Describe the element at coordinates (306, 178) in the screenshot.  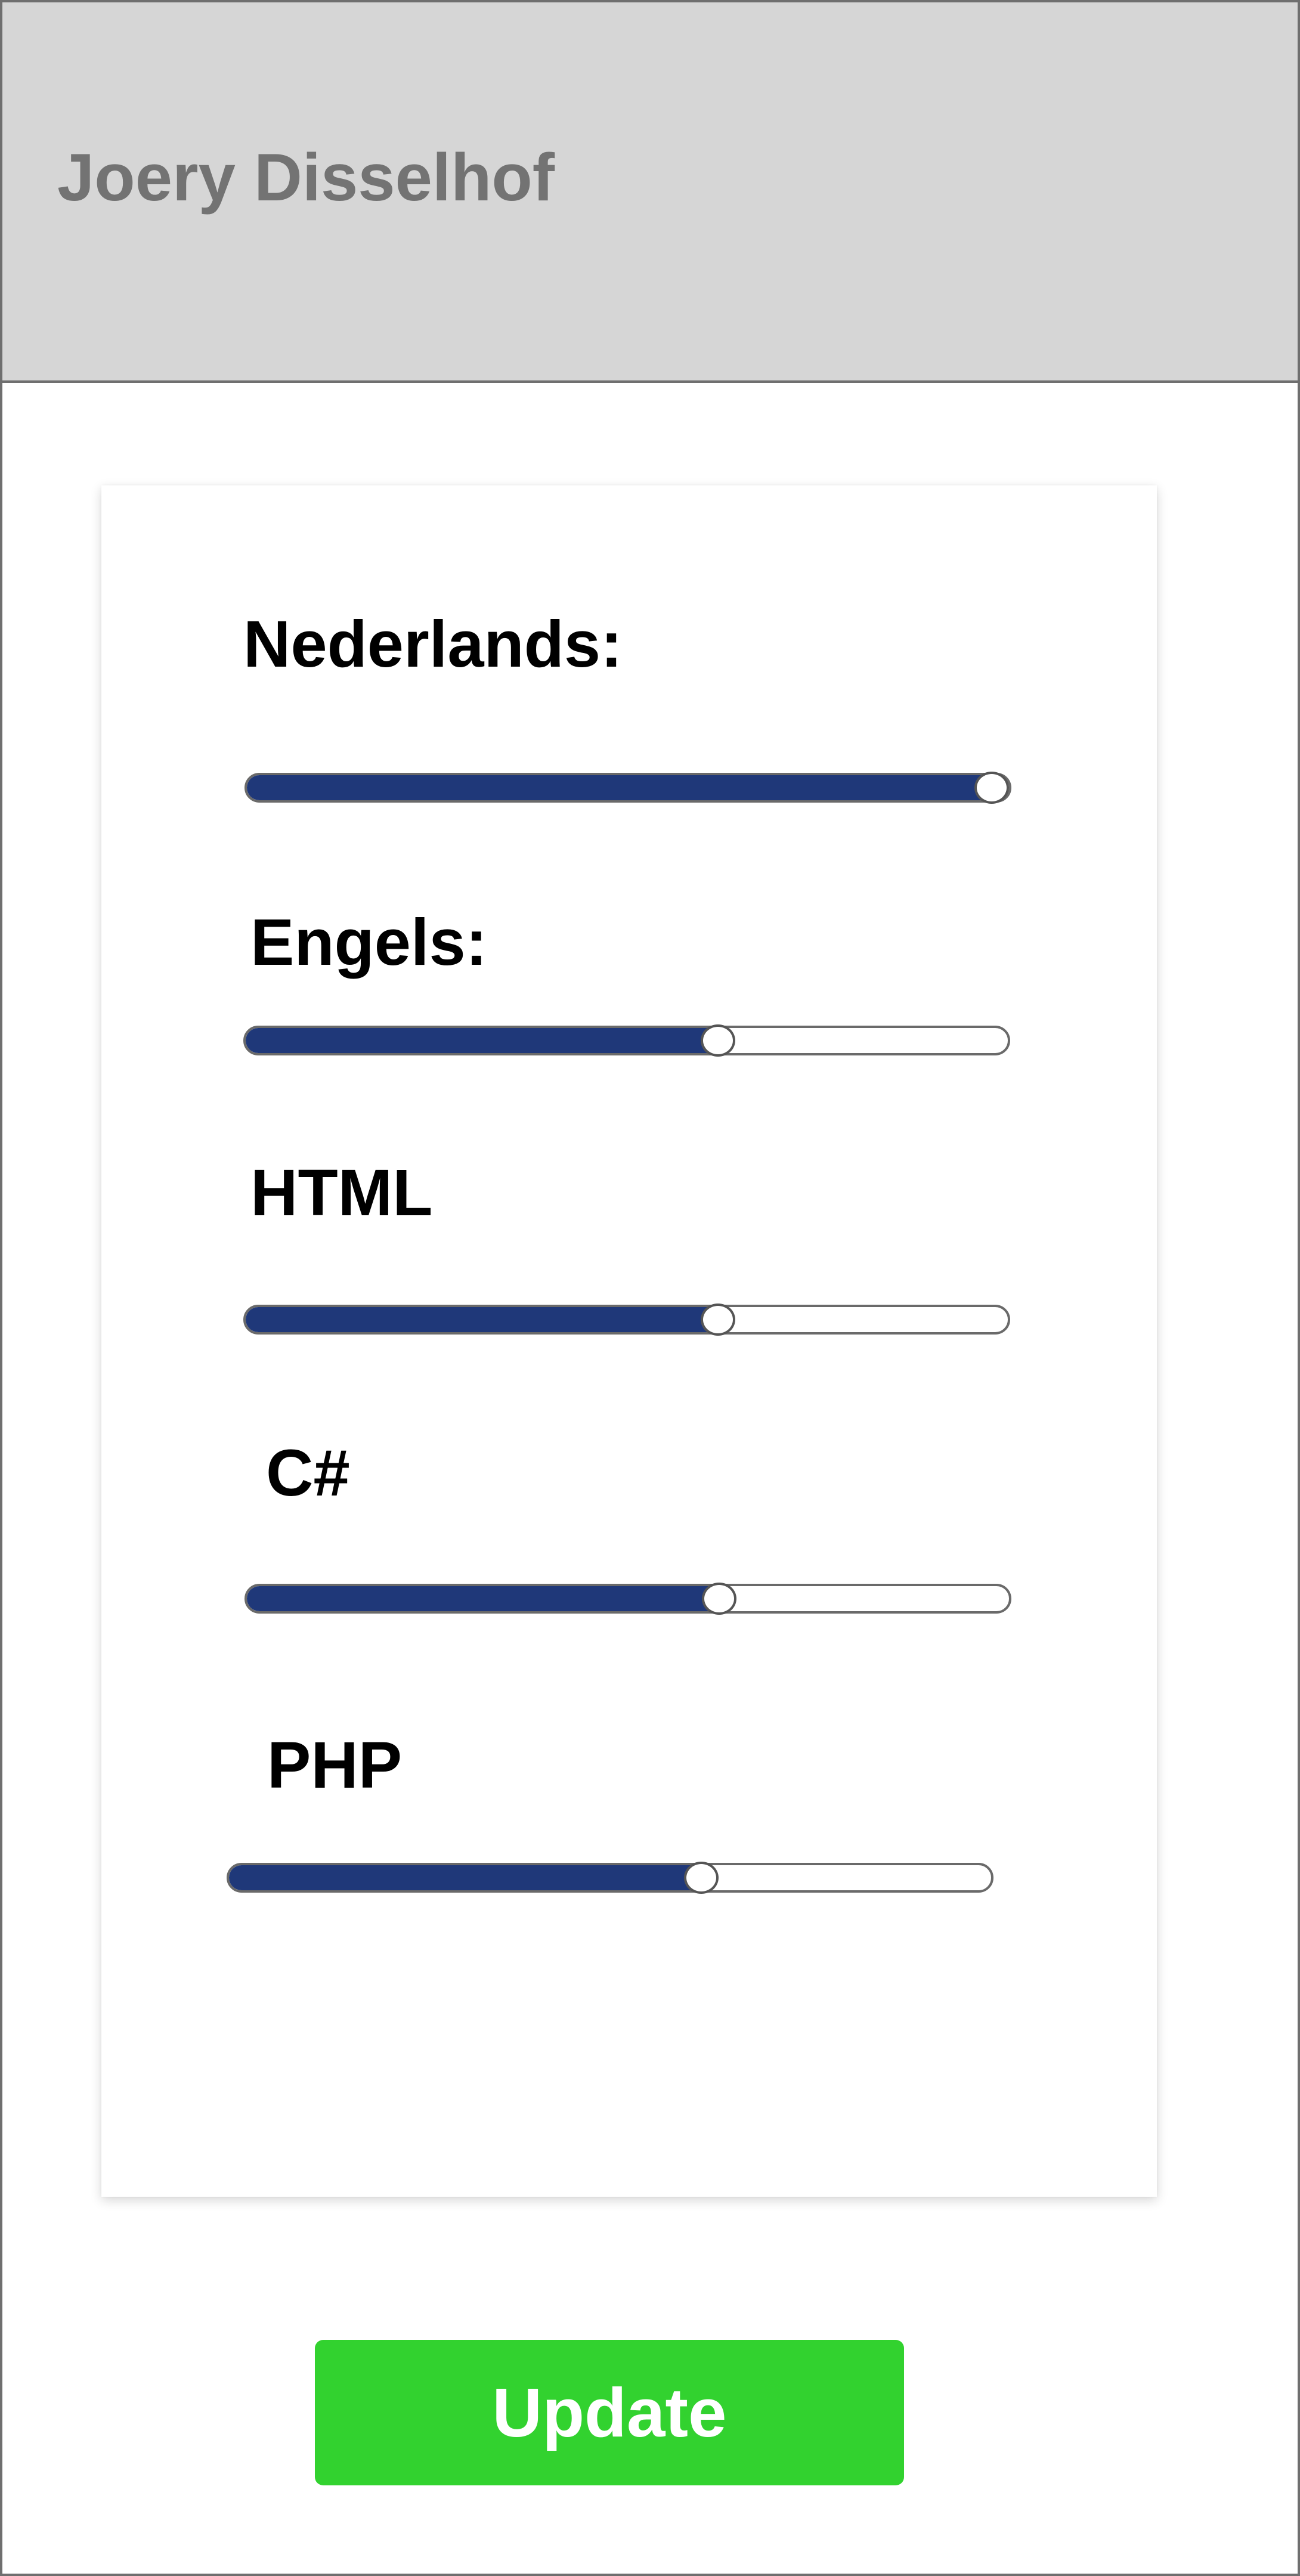
I see `user-name-title: Joery Disselhof` at that location.